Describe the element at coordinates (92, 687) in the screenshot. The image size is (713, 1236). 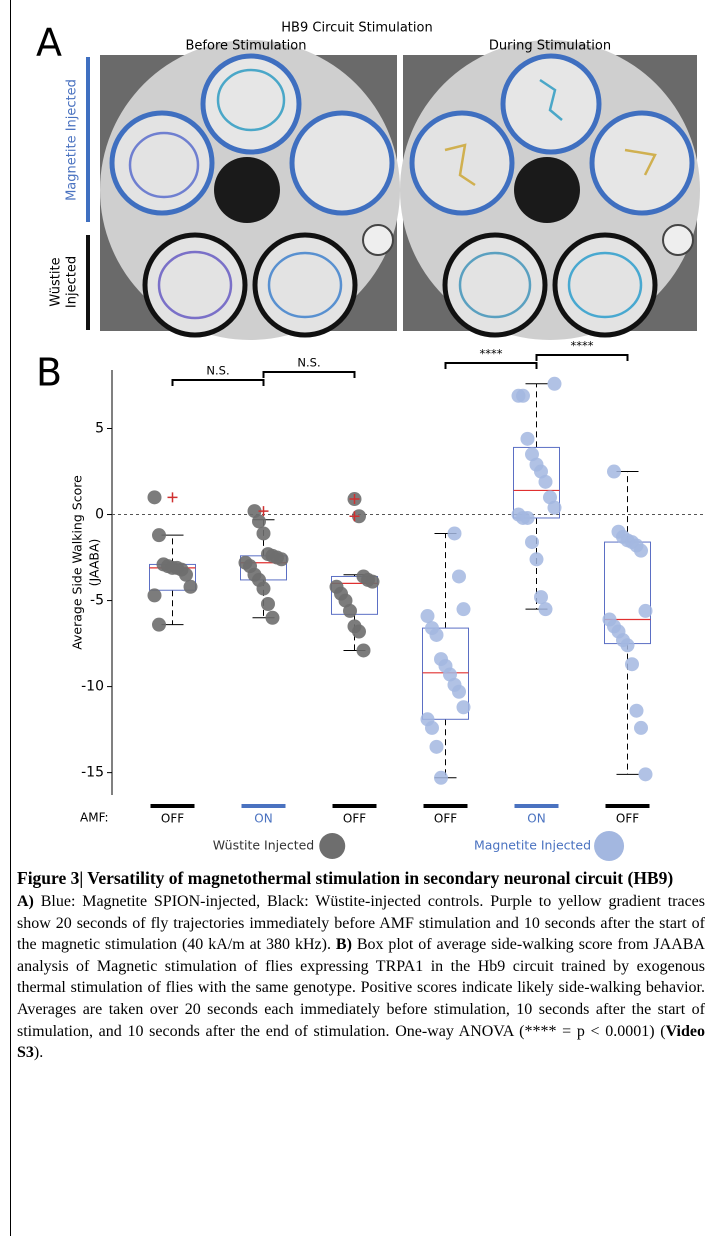
I see `y-tick-label: -10` at that location.